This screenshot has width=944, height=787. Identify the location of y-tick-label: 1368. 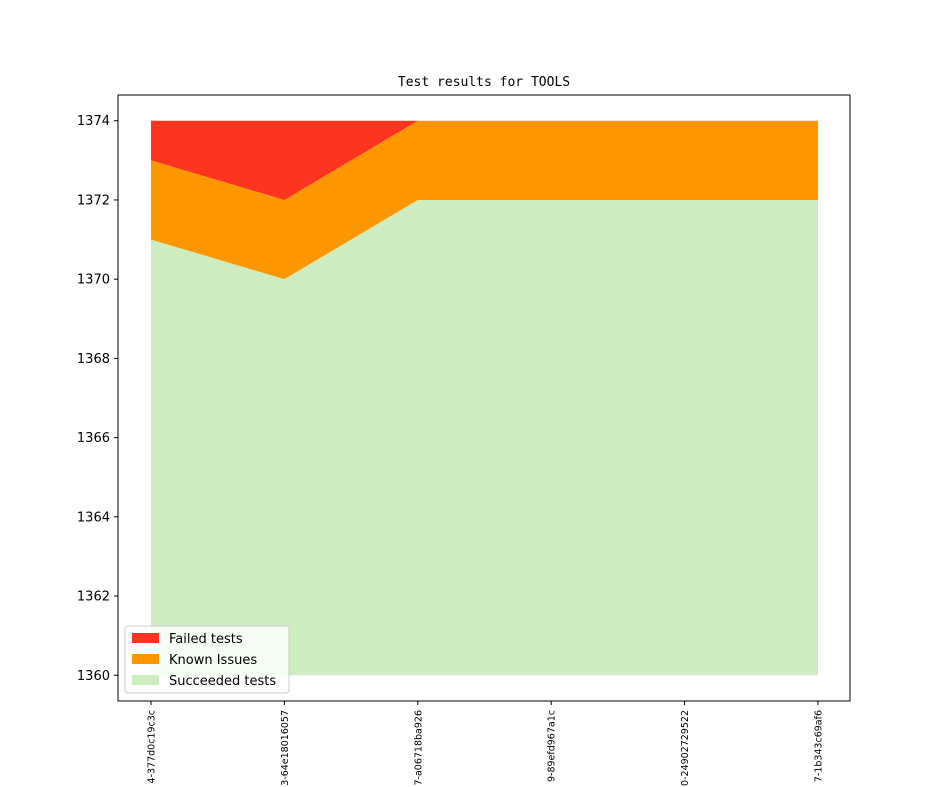
(93, 359).